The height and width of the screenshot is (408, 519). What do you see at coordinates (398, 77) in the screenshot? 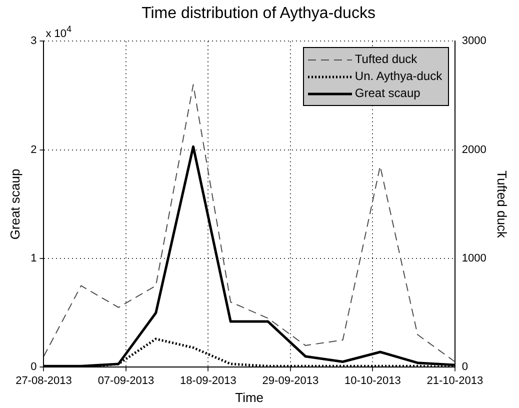
I see `legend-label: Un. Aythya-duck` at bounding box center [398, 77].